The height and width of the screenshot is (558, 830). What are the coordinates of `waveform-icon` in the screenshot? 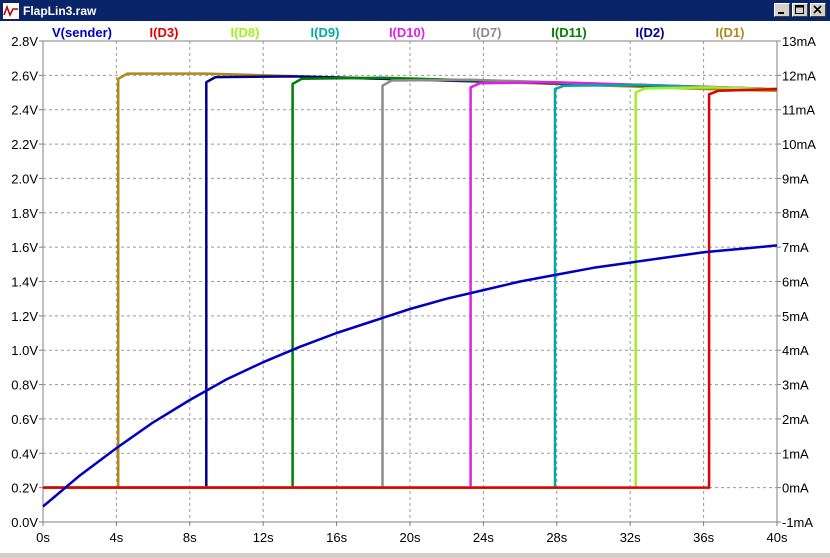 It's located at (11, 10).